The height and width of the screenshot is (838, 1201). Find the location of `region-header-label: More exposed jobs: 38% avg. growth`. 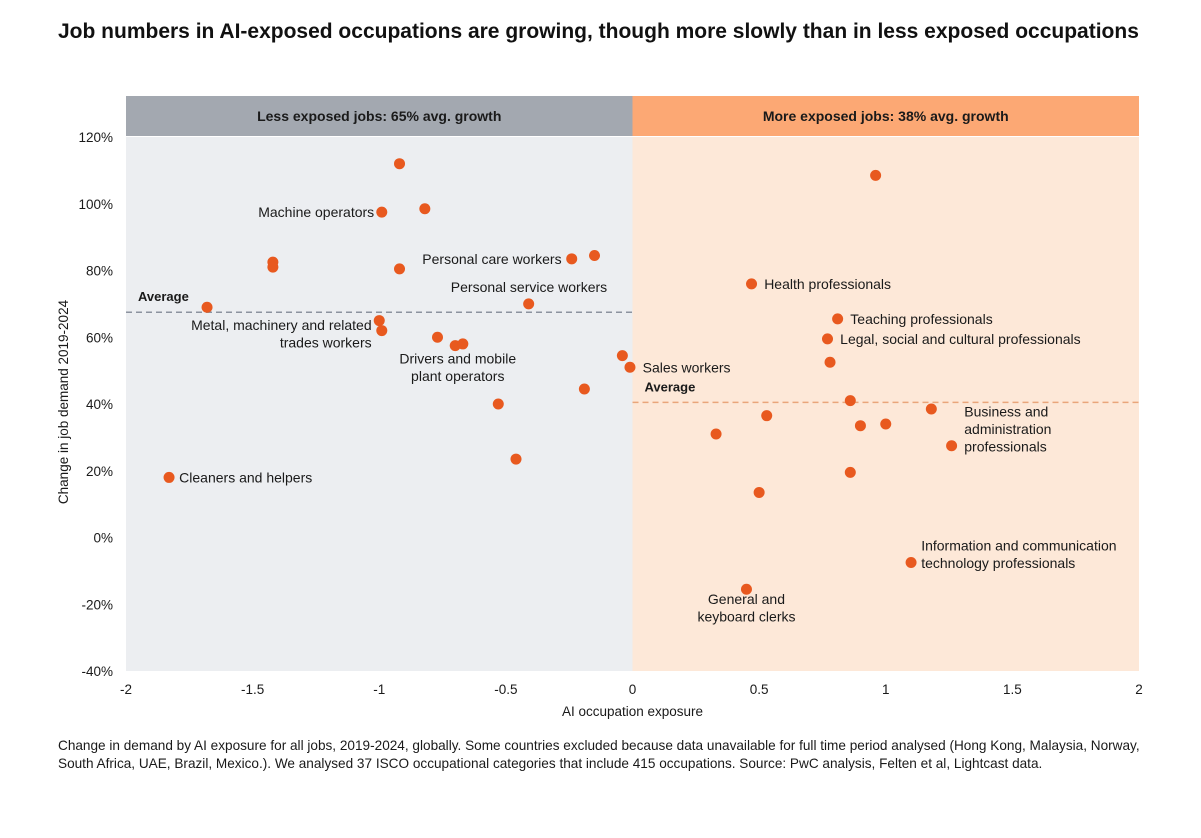

region-header-label: More exposed jobs: 38% avg. growth is located at coordinates (886, 116).